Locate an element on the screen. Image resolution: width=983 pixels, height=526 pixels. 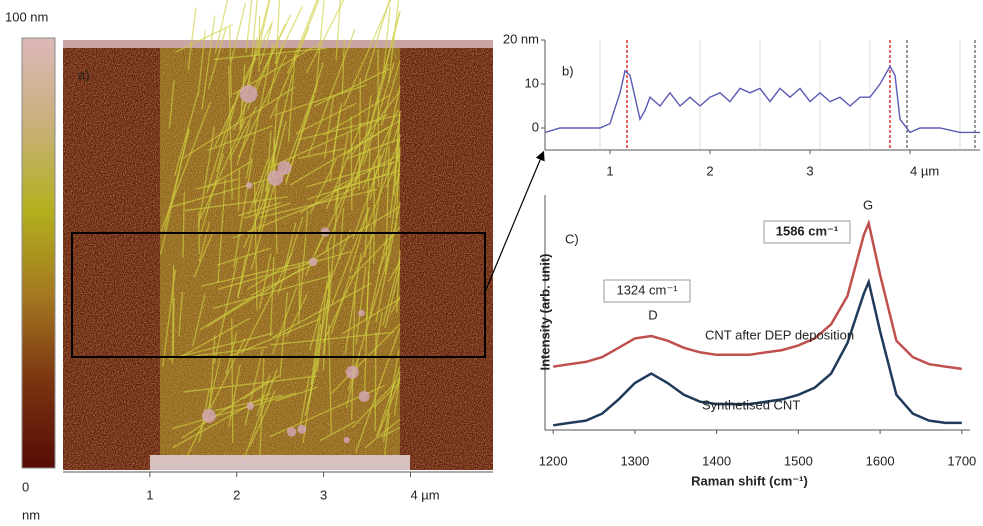
y-axis-label: Intensity (arb. unit) is located at coordinates (544, 312).